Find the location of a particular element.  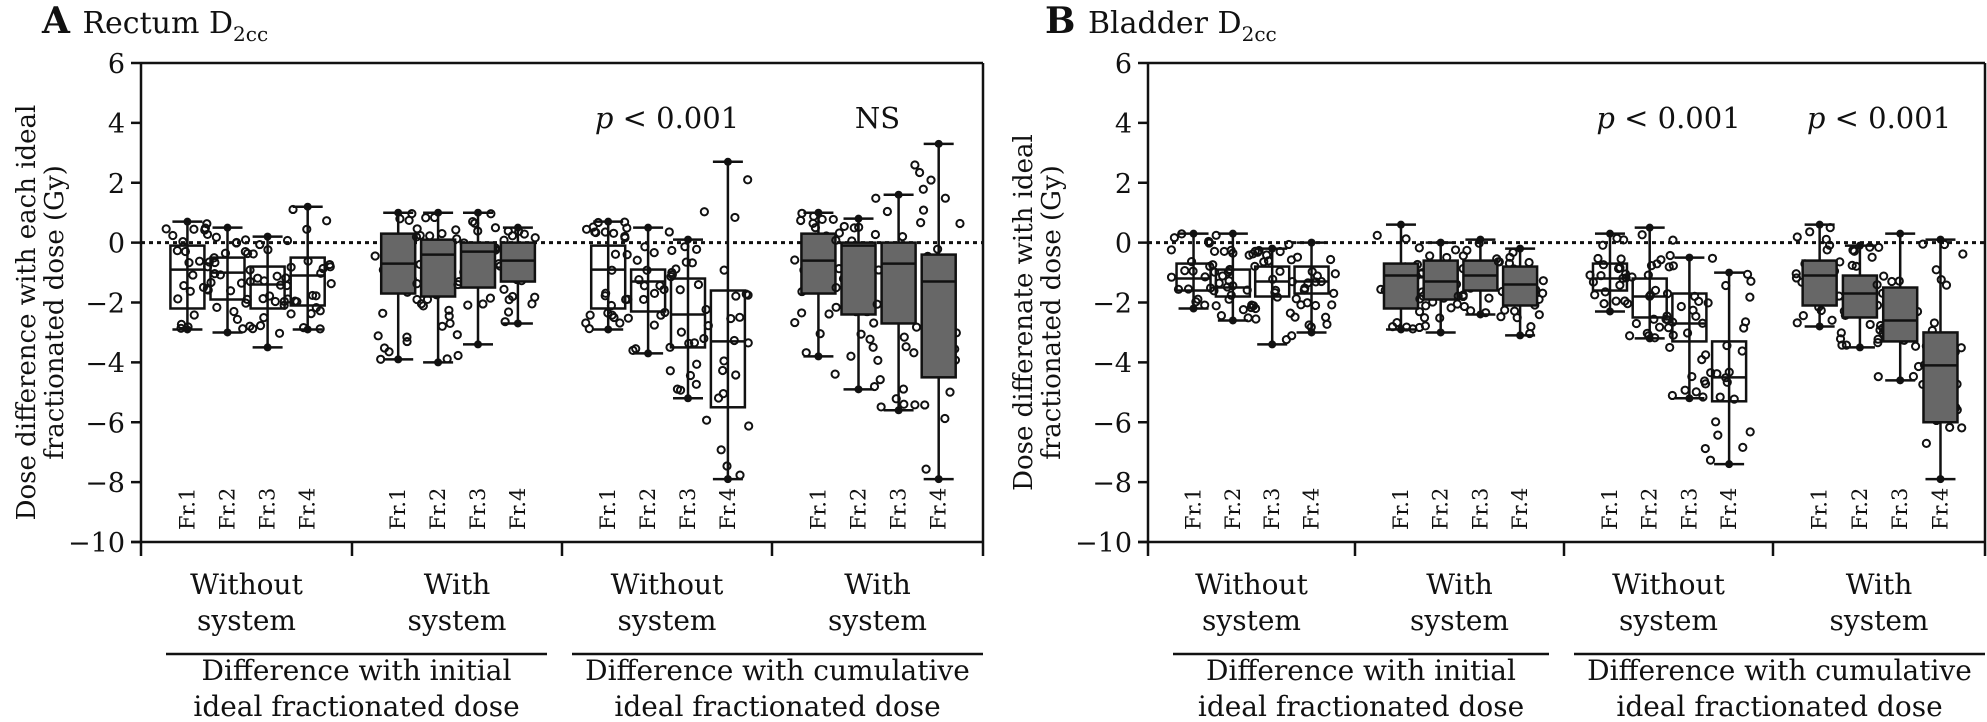

box-group: Fr.1 Fr.2 Fr.3 Fr.4 is located at coordinates (1670, 376).